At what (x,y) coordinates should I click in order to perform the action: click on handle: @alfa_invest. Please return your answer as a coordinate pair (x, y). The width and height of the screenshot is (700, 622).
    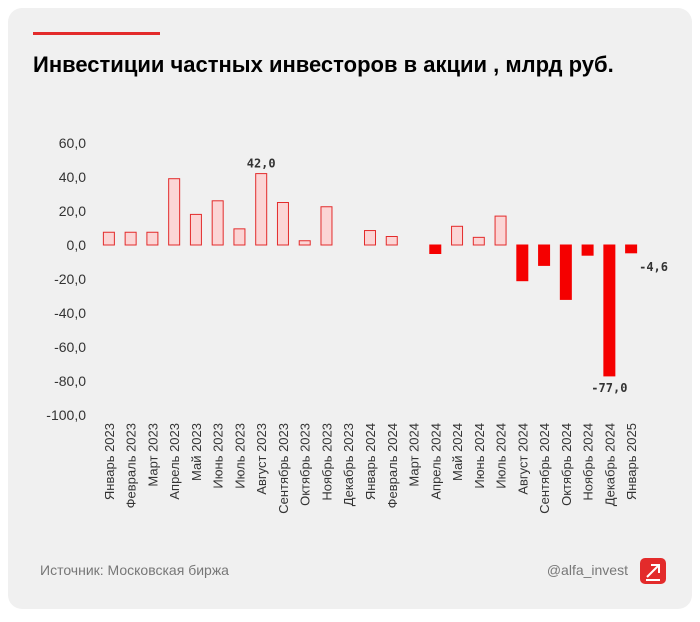
    Looking at the image, I should click on (587, 570).